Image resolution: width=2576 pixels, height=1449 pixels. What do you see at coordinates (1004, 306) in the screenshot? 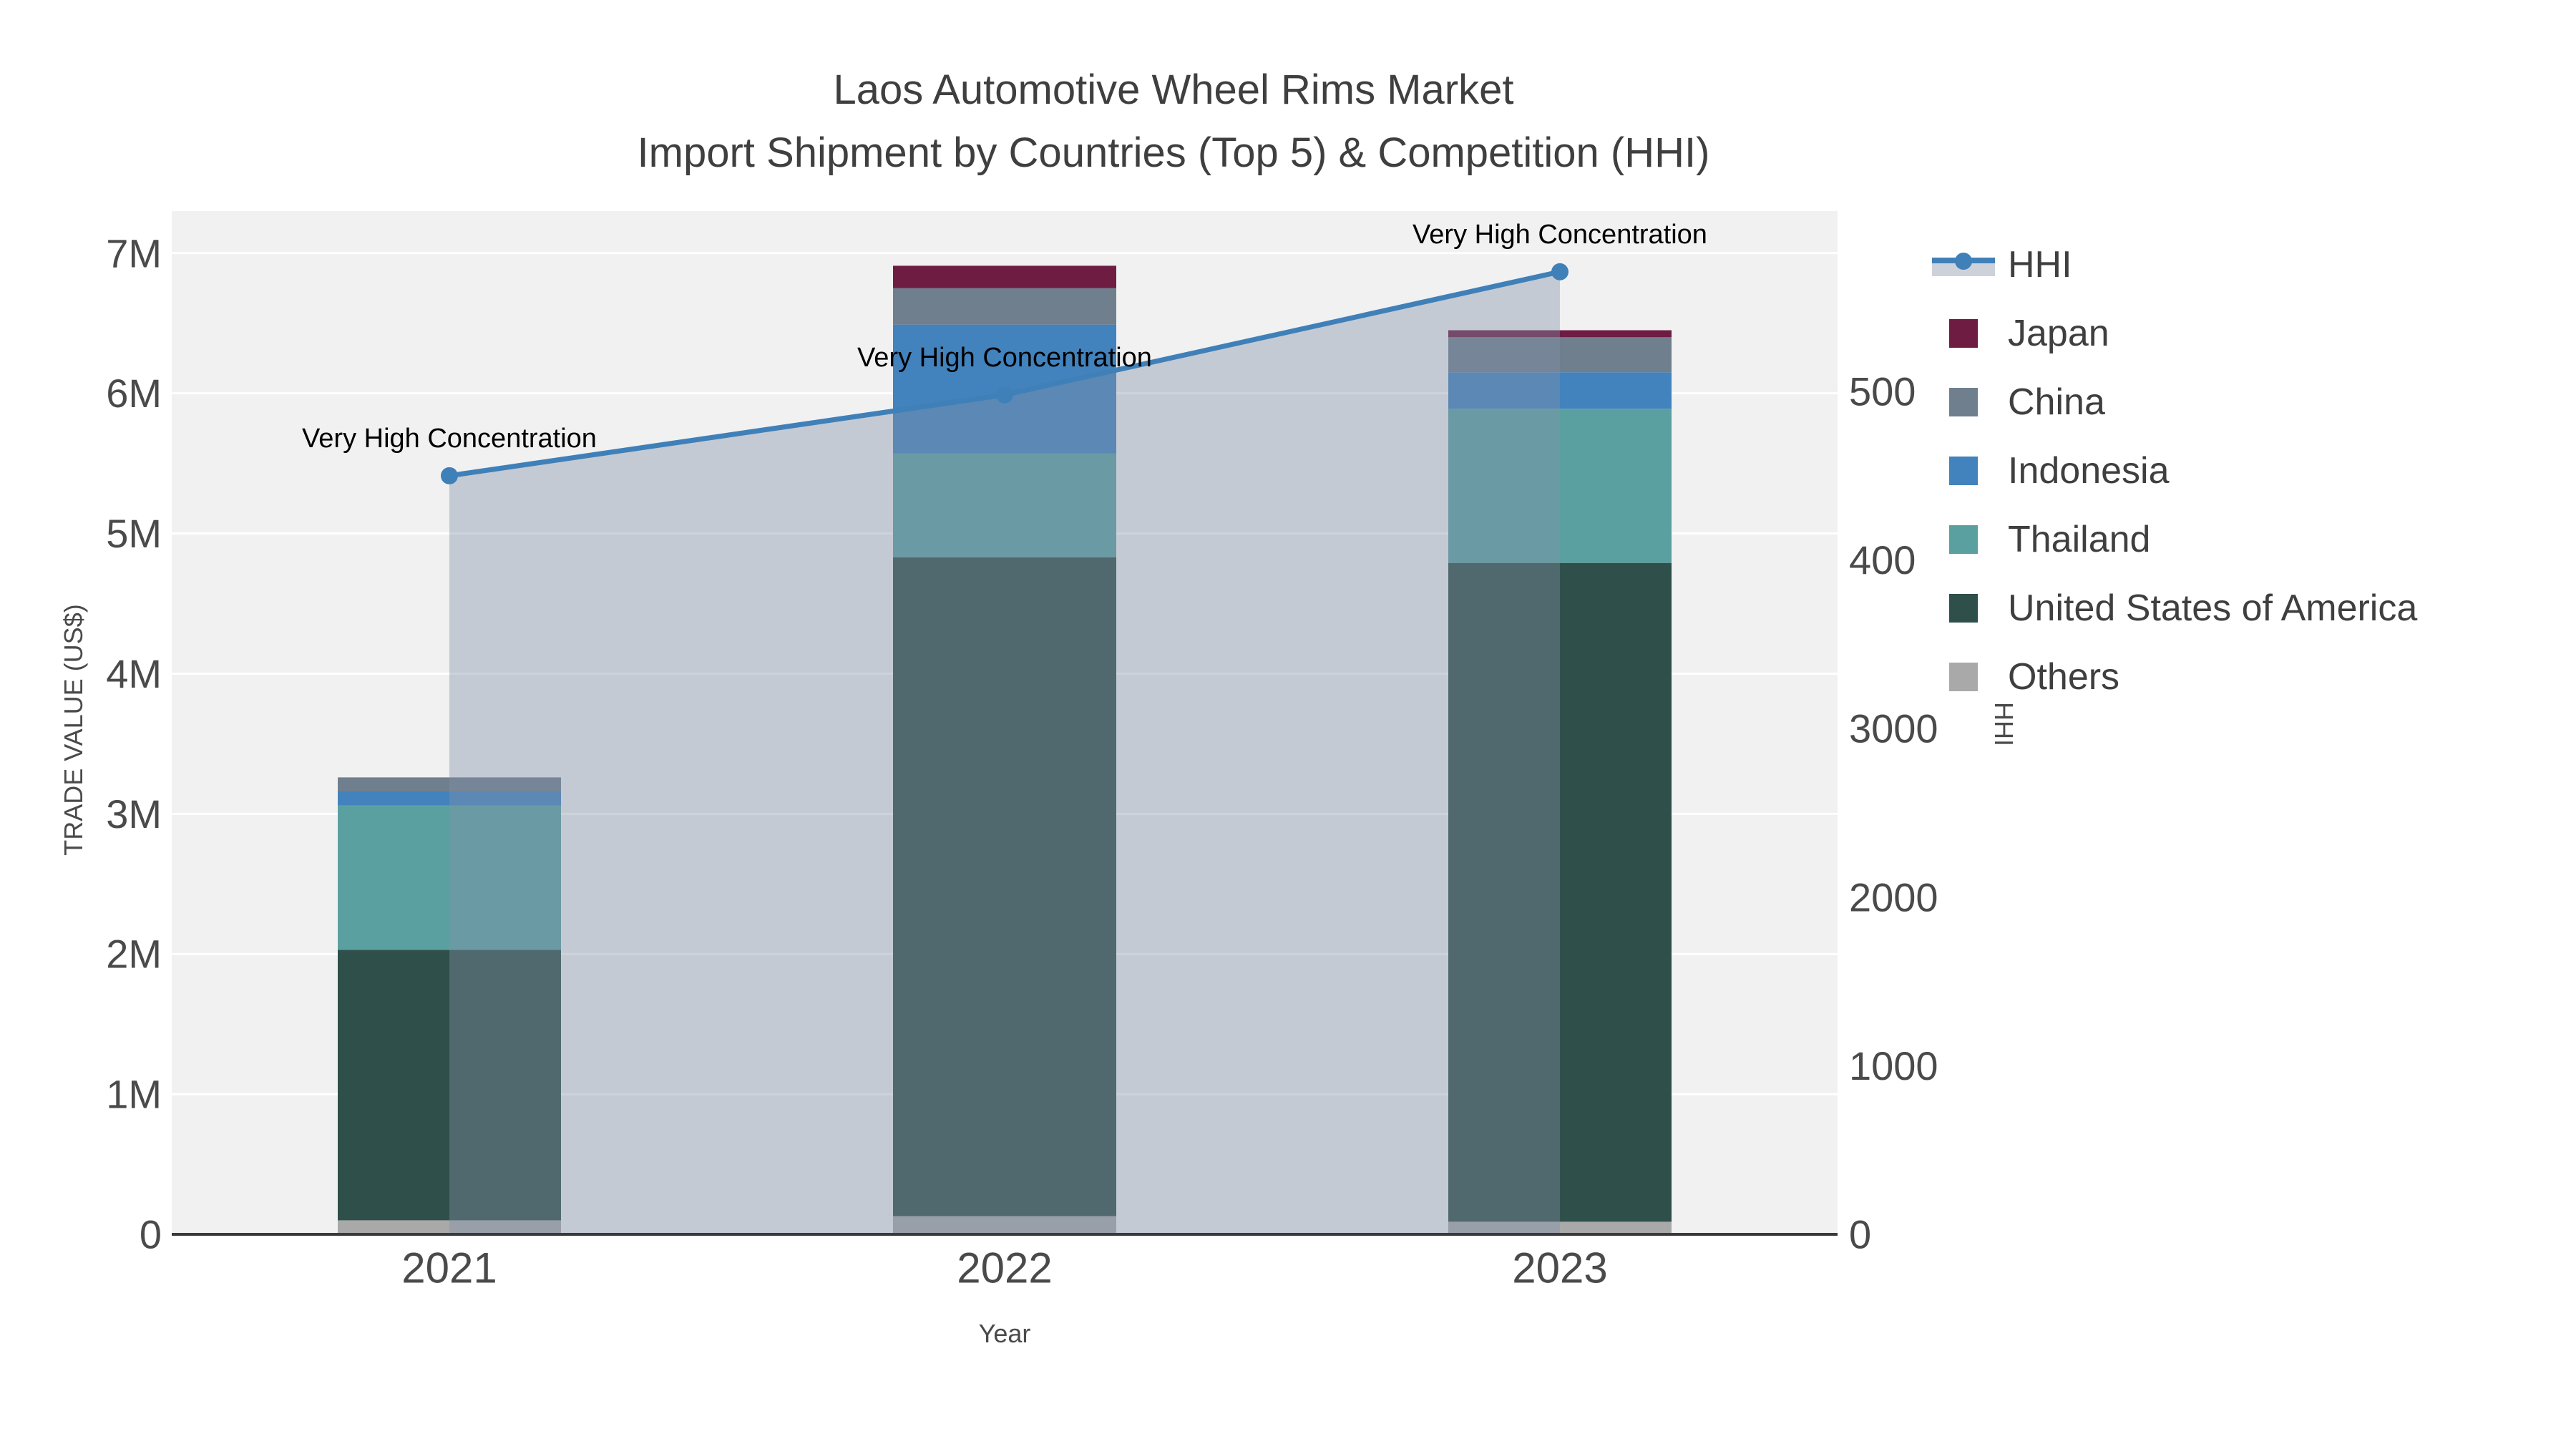
I see `bar-segment-china-2022` at bounding box center [1004, 306].